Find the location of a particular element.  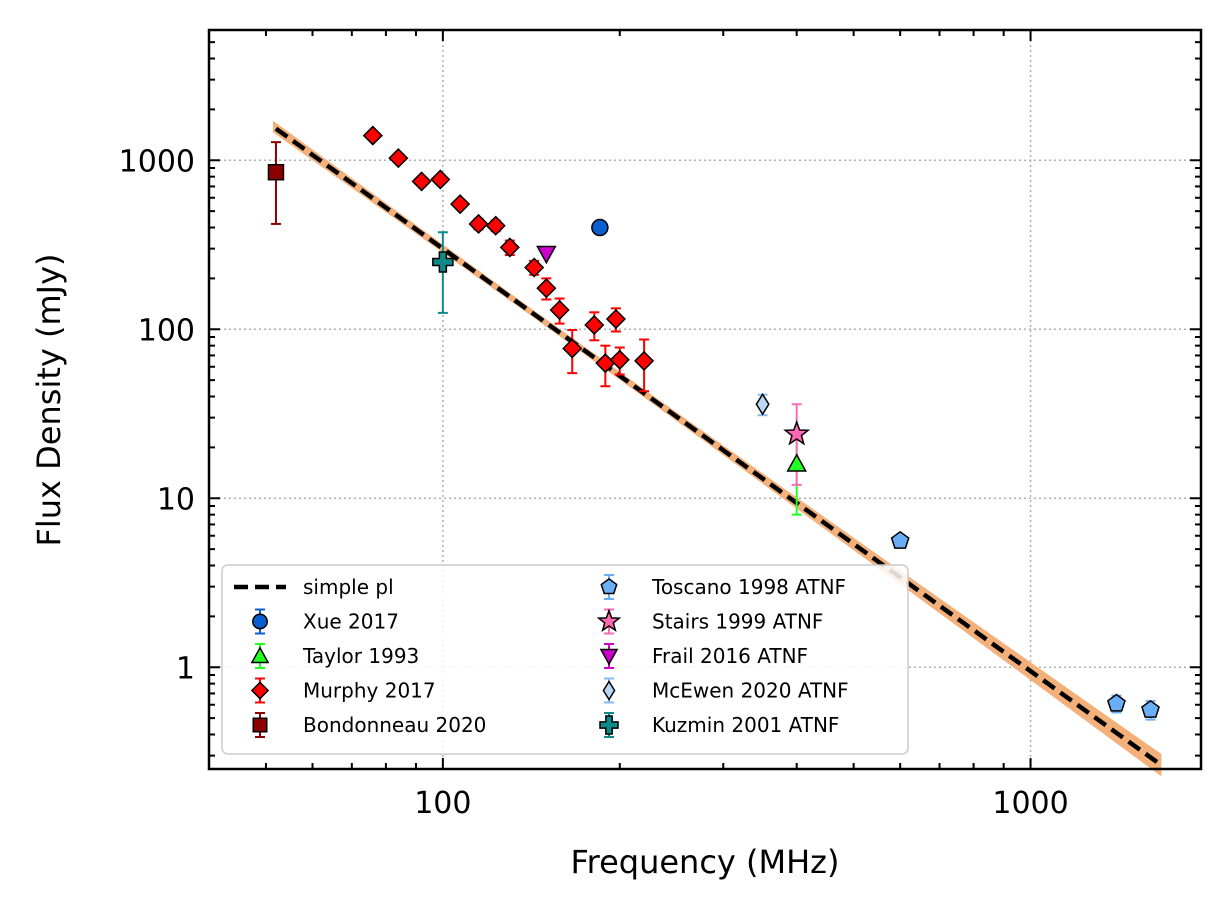

bondonneau-2020-errorbar is located at coordinates (275, 183).